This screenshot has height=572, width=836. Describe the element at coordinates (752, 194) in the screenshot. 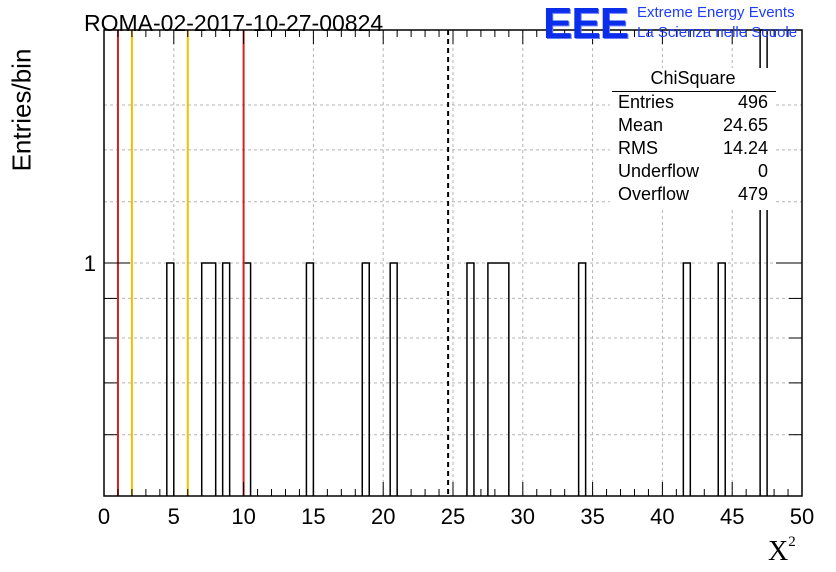

I see `stats-value: 479` at that location.